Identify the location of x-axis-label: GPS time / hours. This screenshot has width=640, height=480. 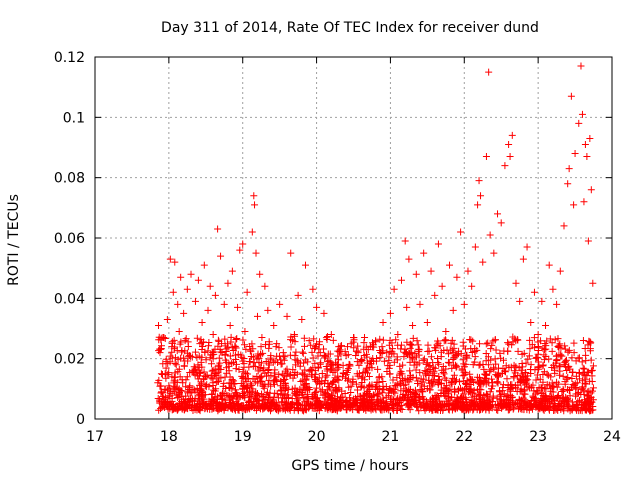
(349, 466).